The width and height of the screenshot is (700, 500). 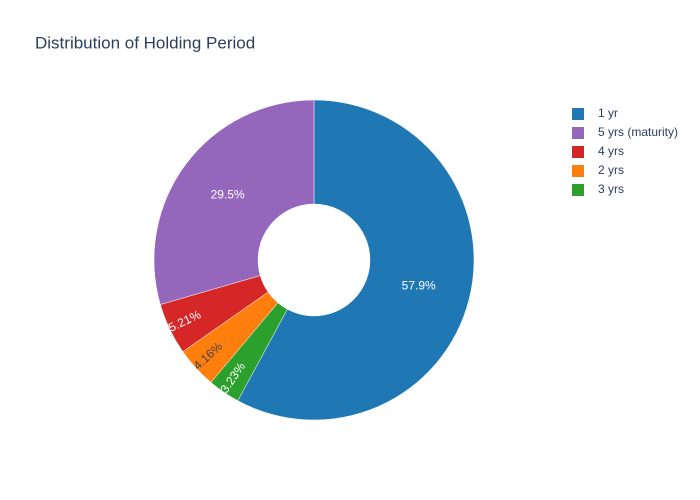 What do you see at coordinates (145, 42) in the screenshot?
I see `chart-title: Distribution of Holding Period` at bounding box center [145, 42].